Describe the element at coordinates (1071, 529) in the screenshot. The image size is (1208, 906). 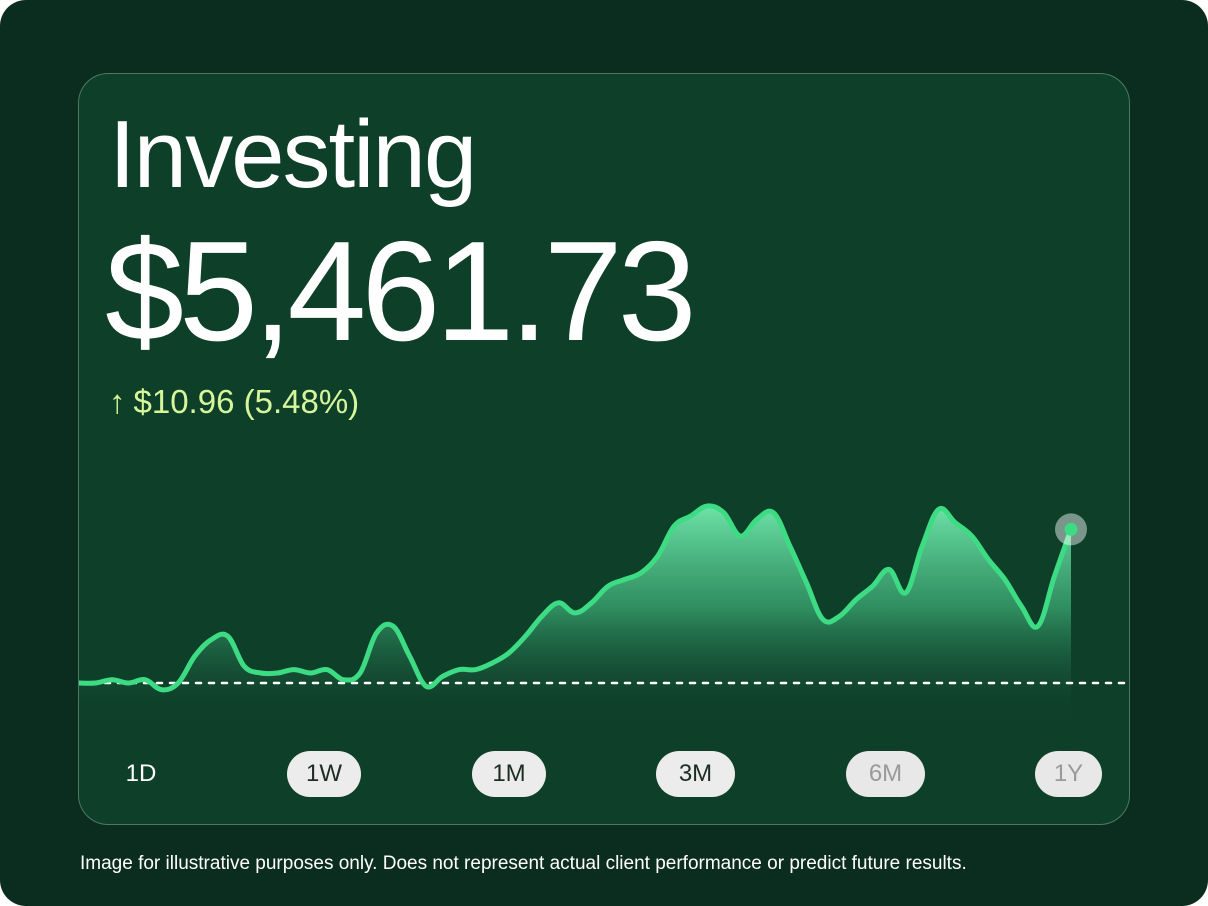
I see `chart-end-marker` at that location.